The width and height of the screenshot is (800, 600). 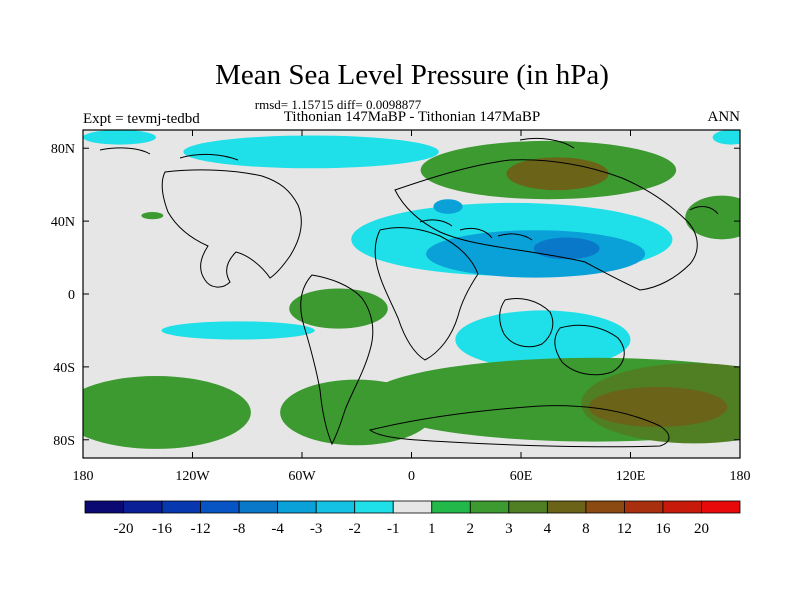 What do you see at coordinates (526, 323) in the screenshot?
I see `coastline-india` at bounding box center [526, 323].